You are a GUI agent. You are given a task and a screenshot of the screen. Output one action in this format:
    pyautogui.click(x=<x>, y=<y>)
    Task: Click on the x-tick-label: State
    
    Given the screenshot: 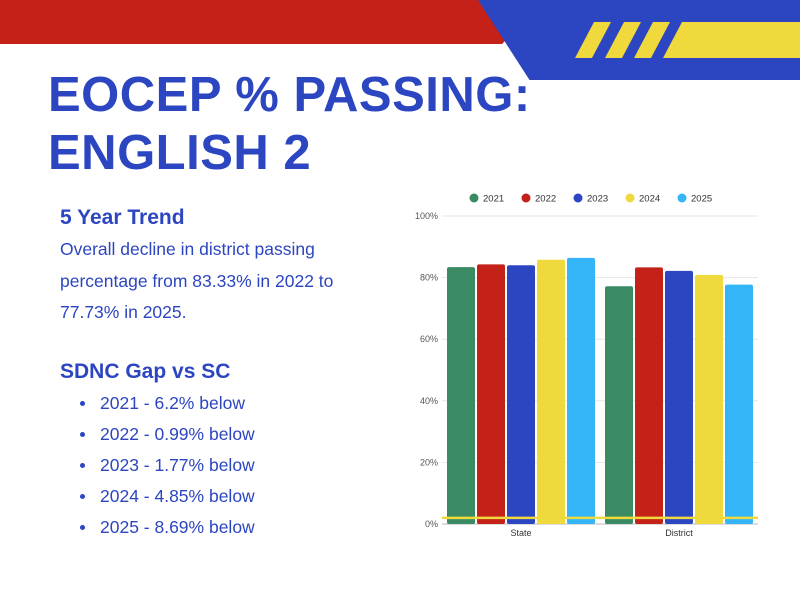 What is the action you would take?
    pyautogui.click(x=520, y=533)
    